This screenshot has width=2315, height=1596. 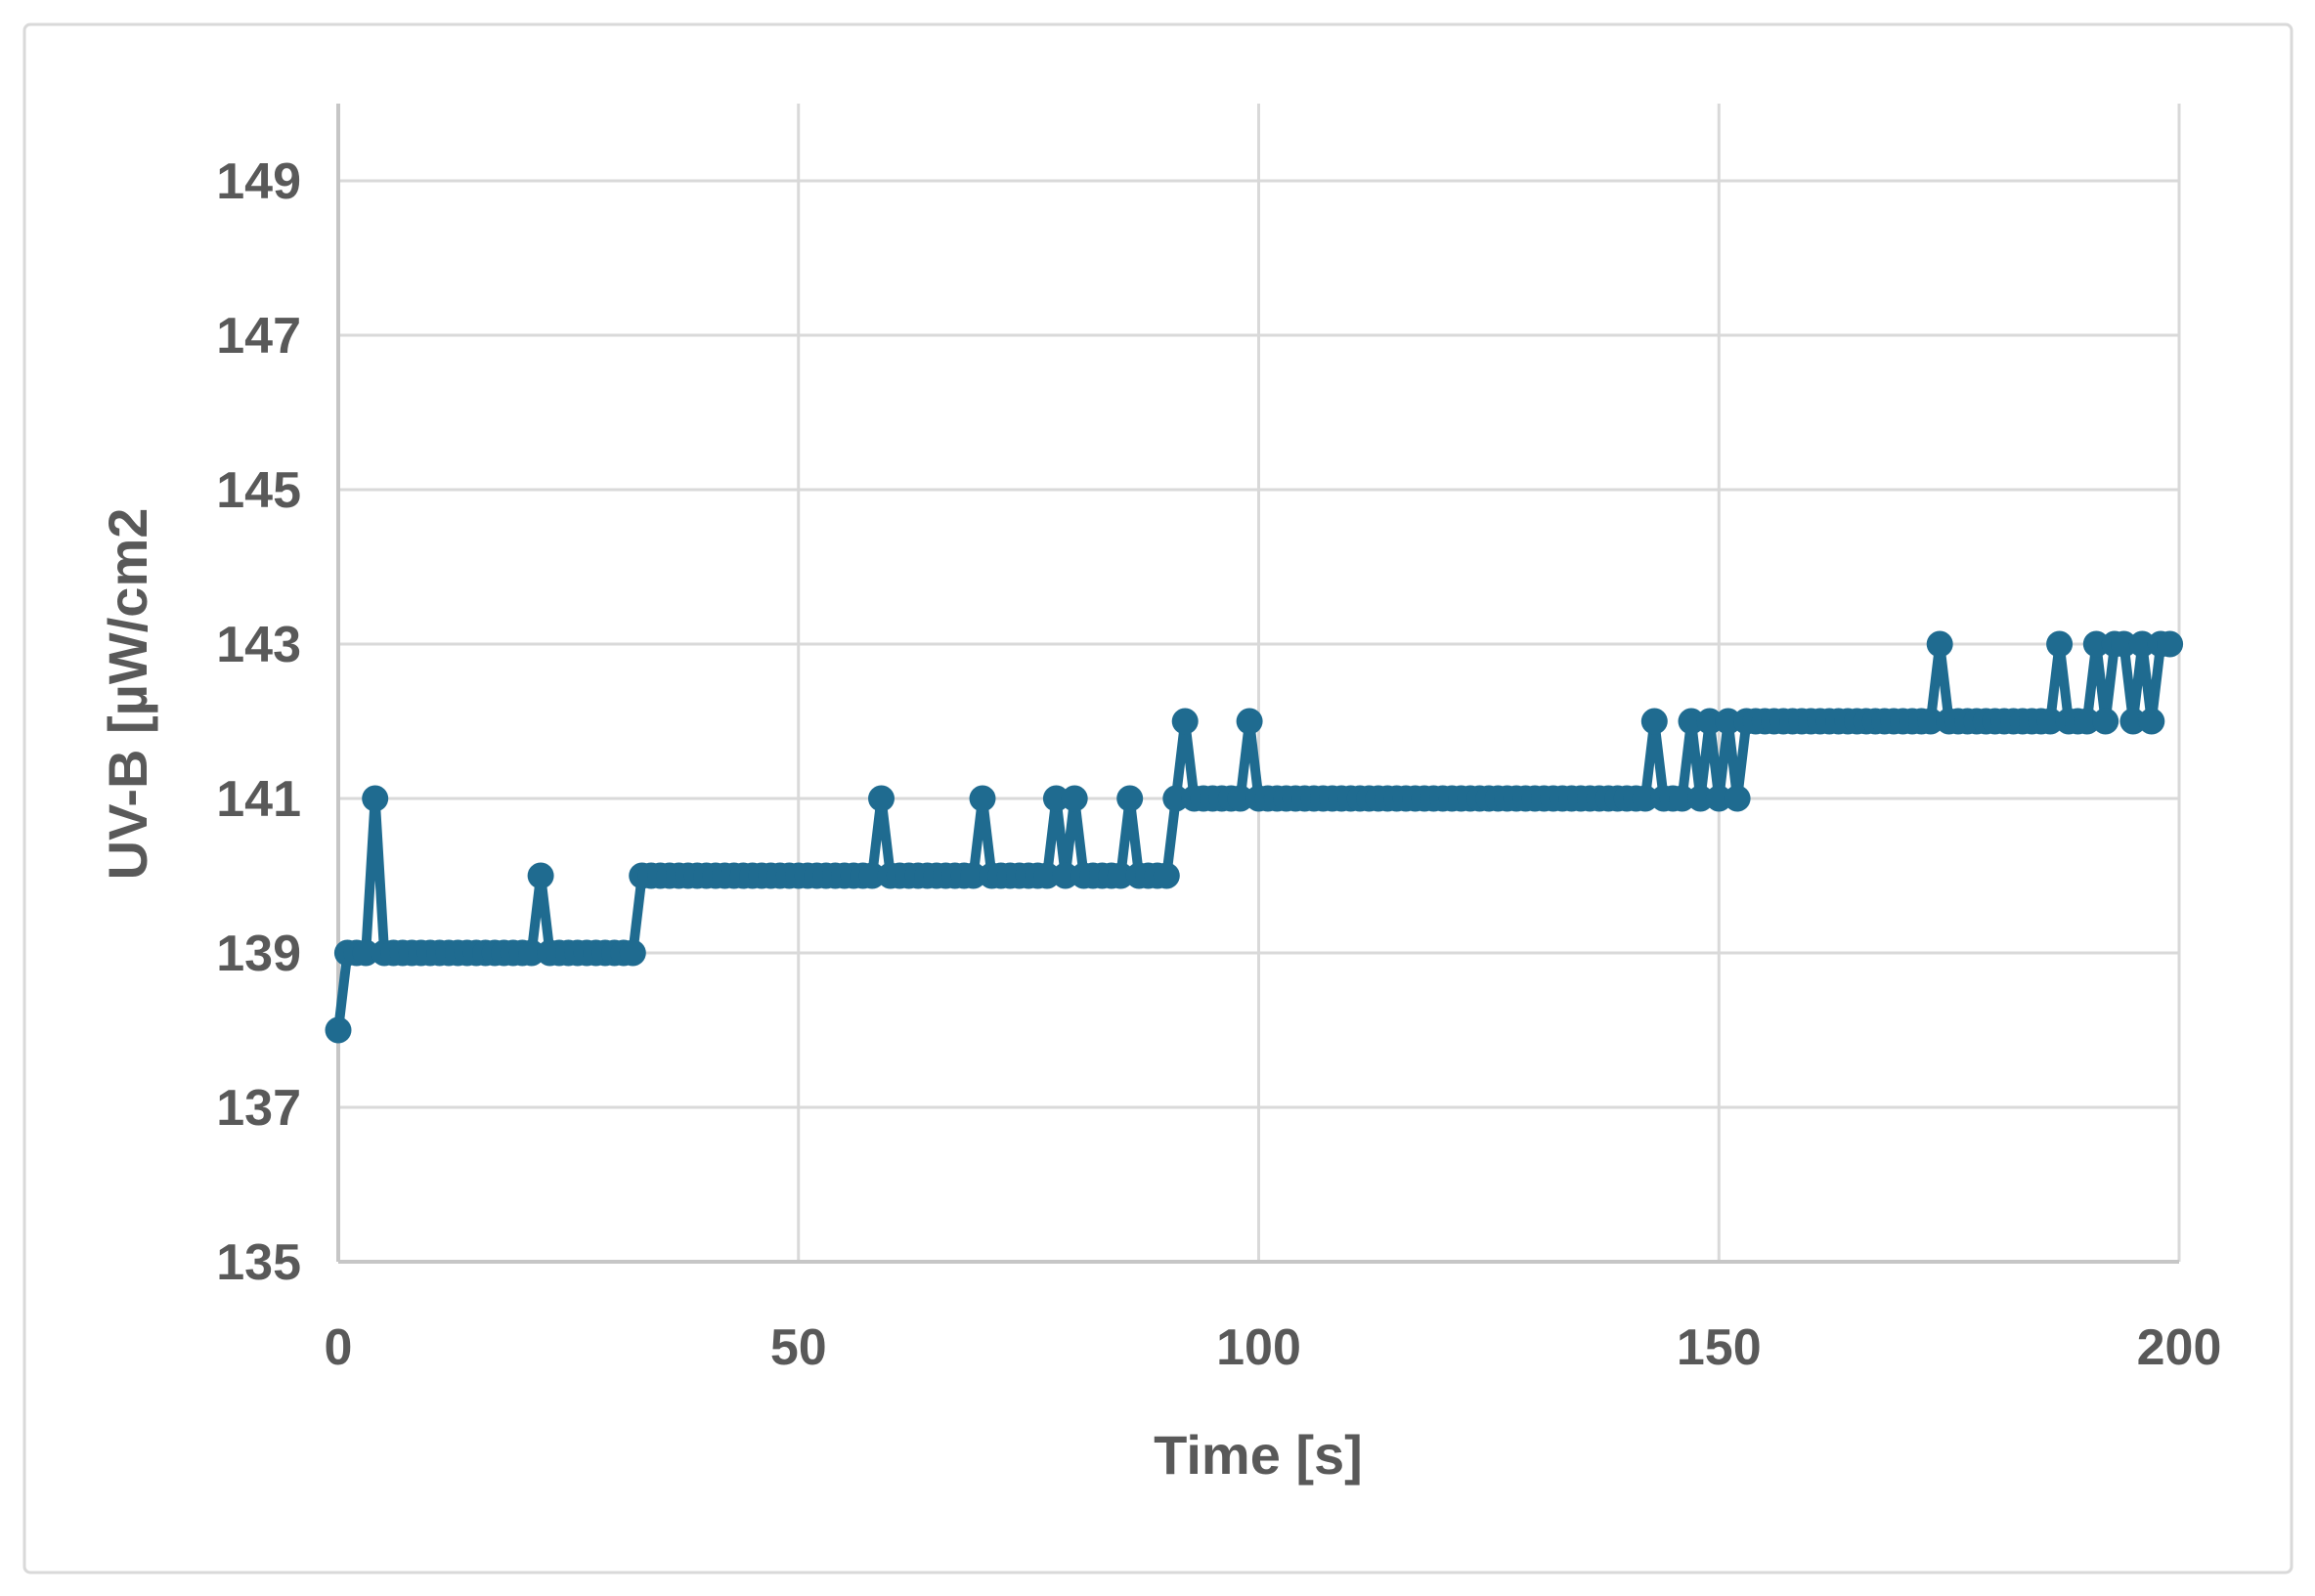 I want to click on x-tick-label: 100, so click(x=1258, y=1347).